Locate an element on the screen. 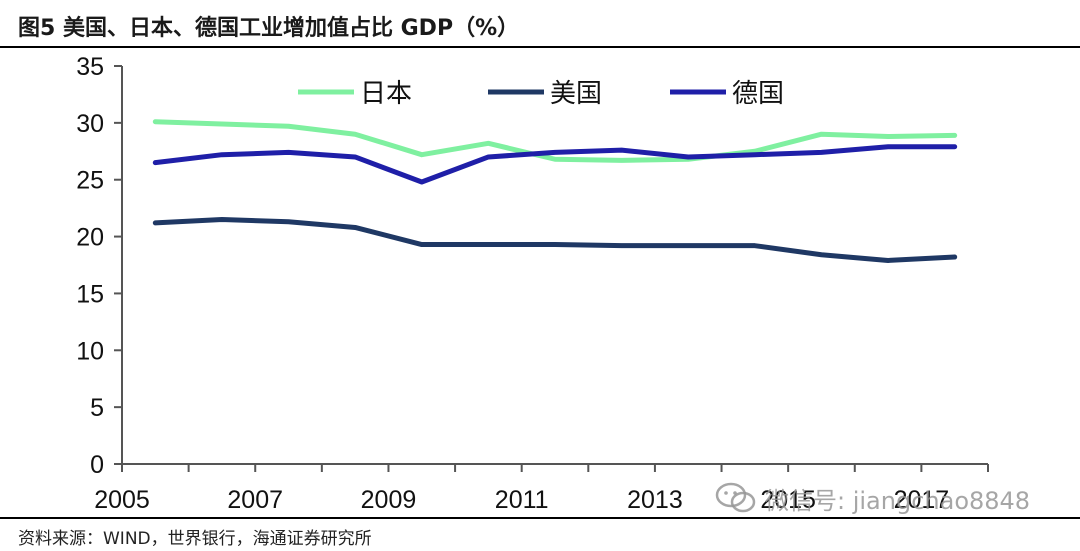  series-line-德国 is located at coordinates (555, 164).